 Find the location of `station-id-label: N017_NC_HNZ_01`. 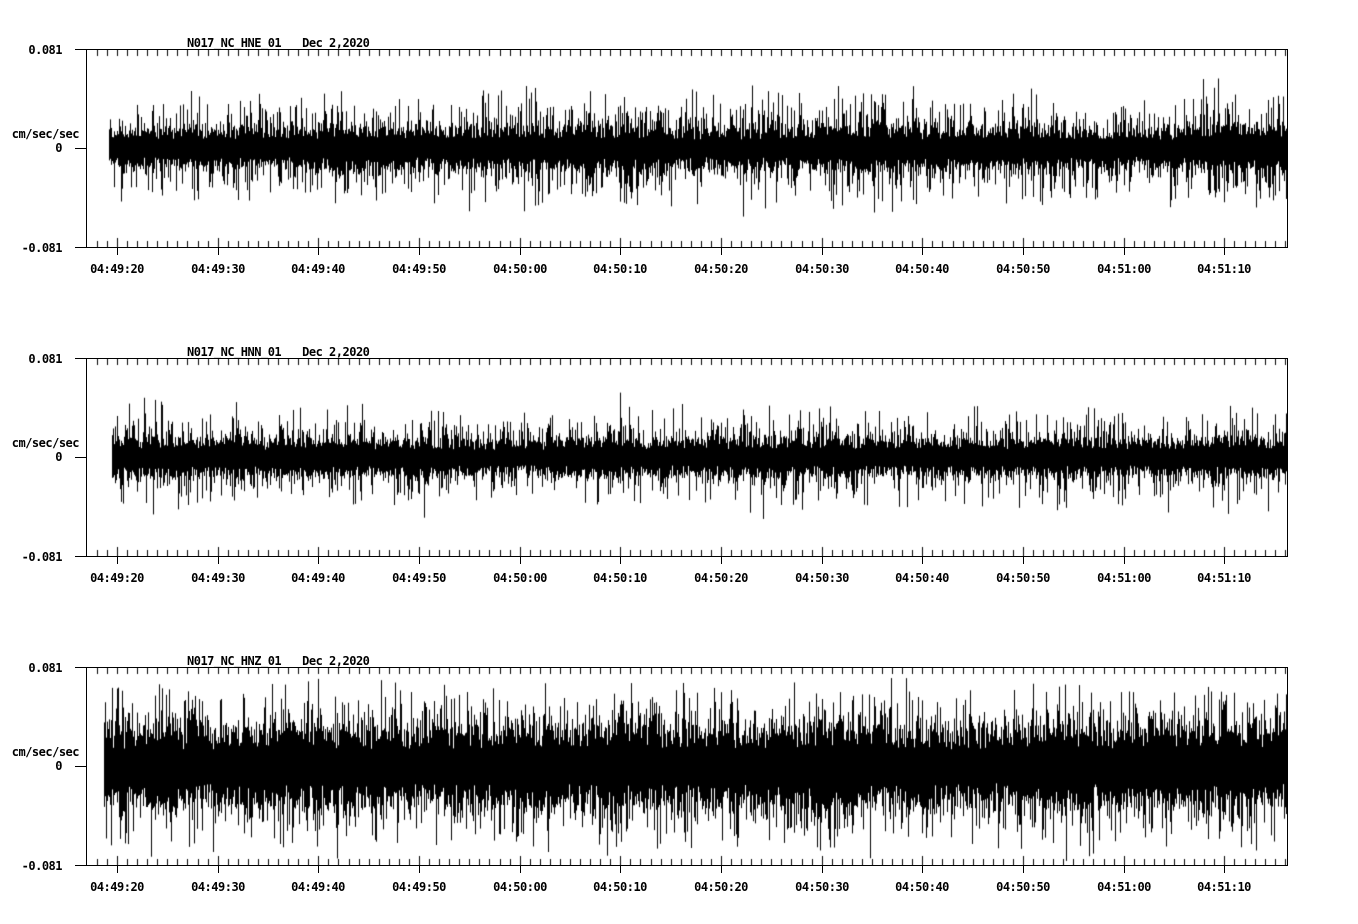

station-id-label: N017_NC_HNZ_01 is located at coordinates (234, 661).